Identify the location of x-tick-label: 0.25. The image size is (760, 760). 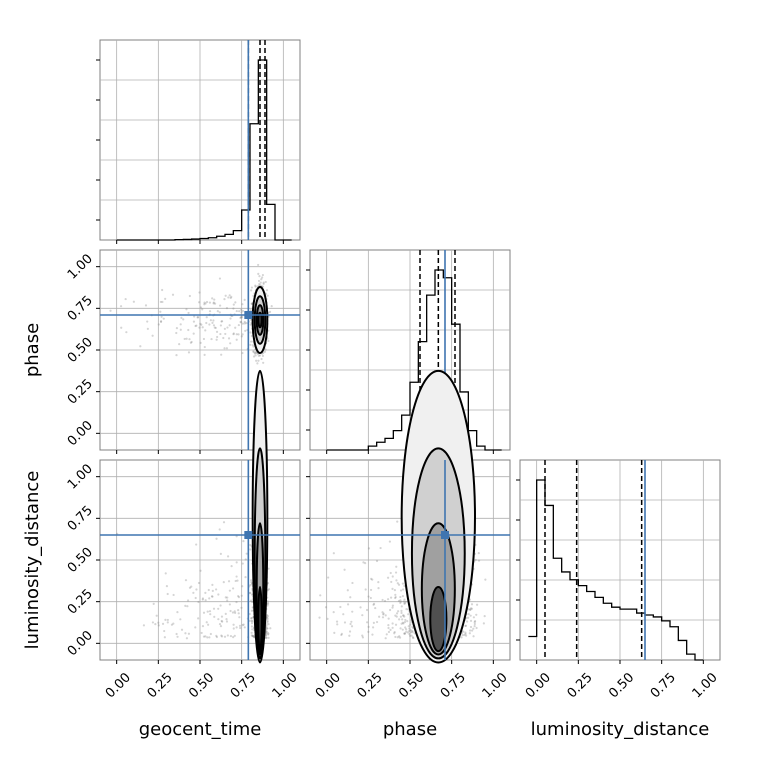
(160, 685).